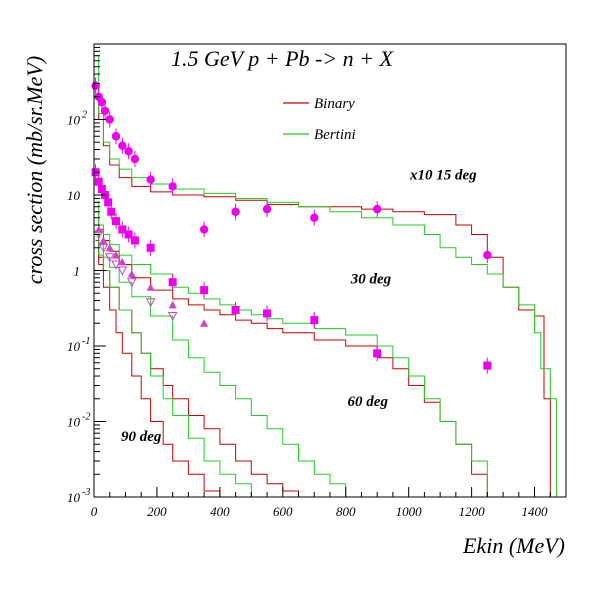  I want to click on y-axis-label: cross section (mb/sr.MeV), so click(34, 170).